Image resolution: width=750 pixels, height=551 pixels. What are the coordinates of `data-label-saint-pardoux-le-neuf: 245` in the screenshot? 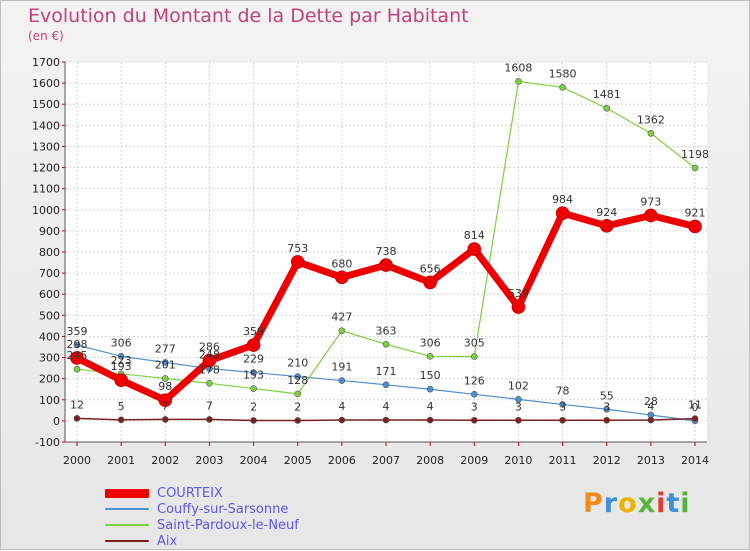 It's located at (77, 355).